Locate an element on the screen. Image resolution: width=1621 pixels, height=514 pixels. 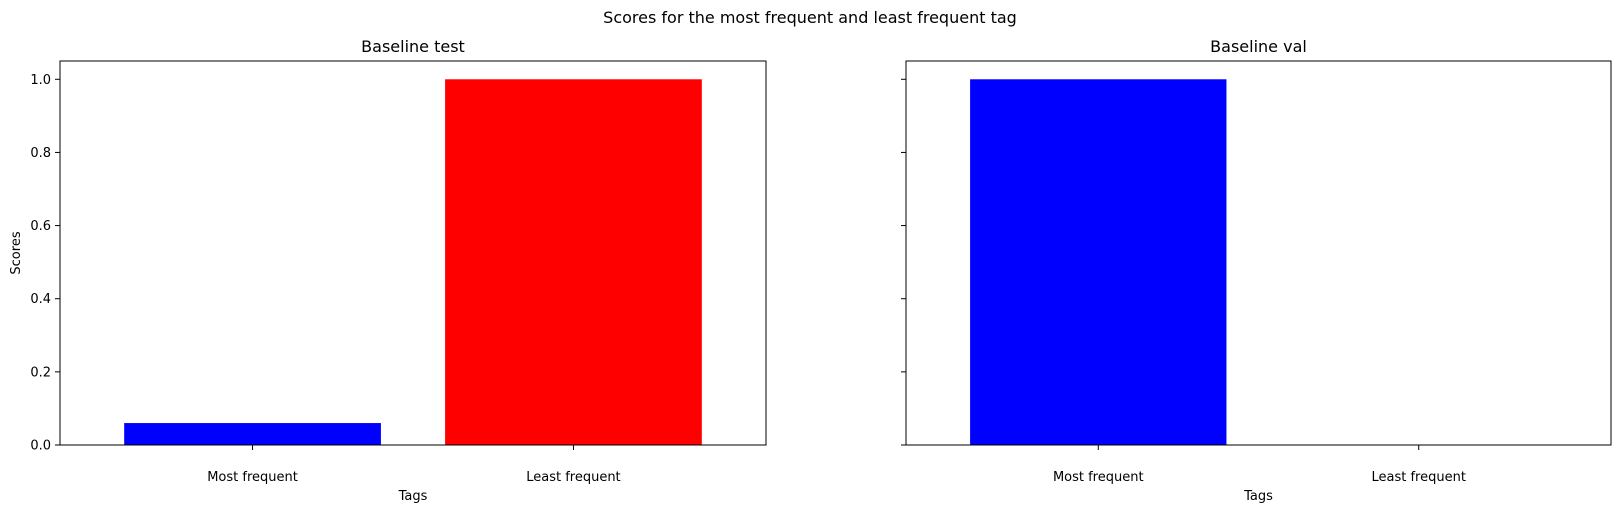
y-tick-label: 1.0 is located at coordinates (40, 80).